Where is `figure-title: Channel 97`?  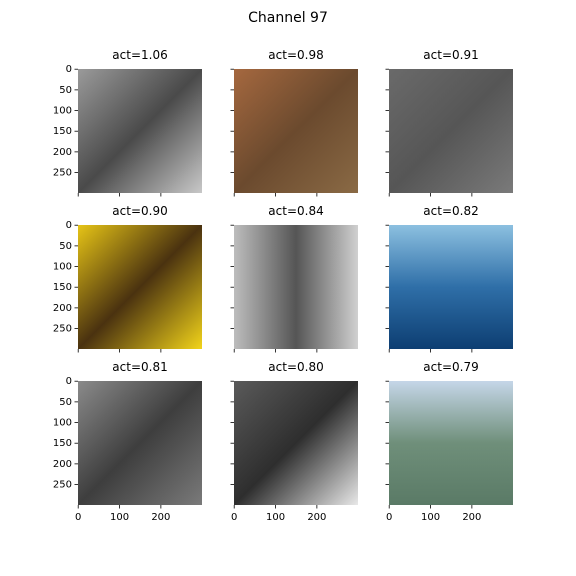 figure-title: Channel 97 is located at coordinates (288, 18).